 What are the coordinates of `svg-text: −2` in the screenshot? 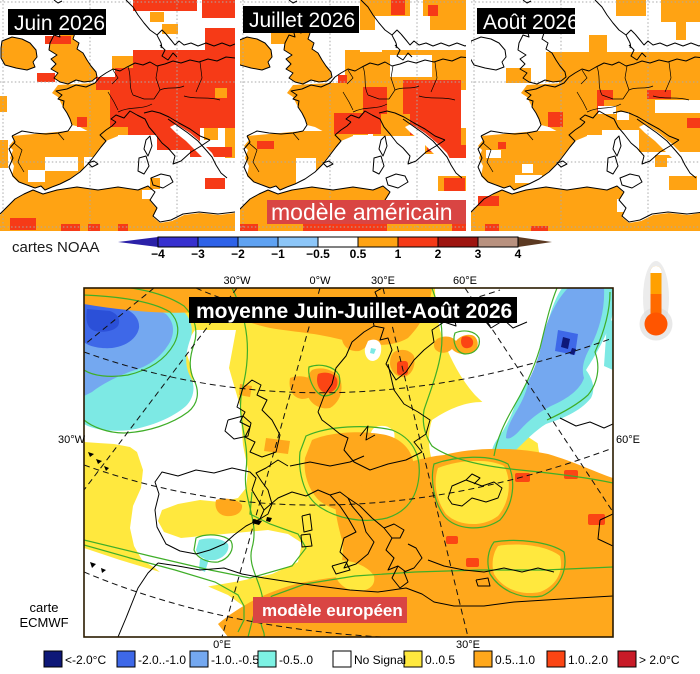 It's located at (238, 254).